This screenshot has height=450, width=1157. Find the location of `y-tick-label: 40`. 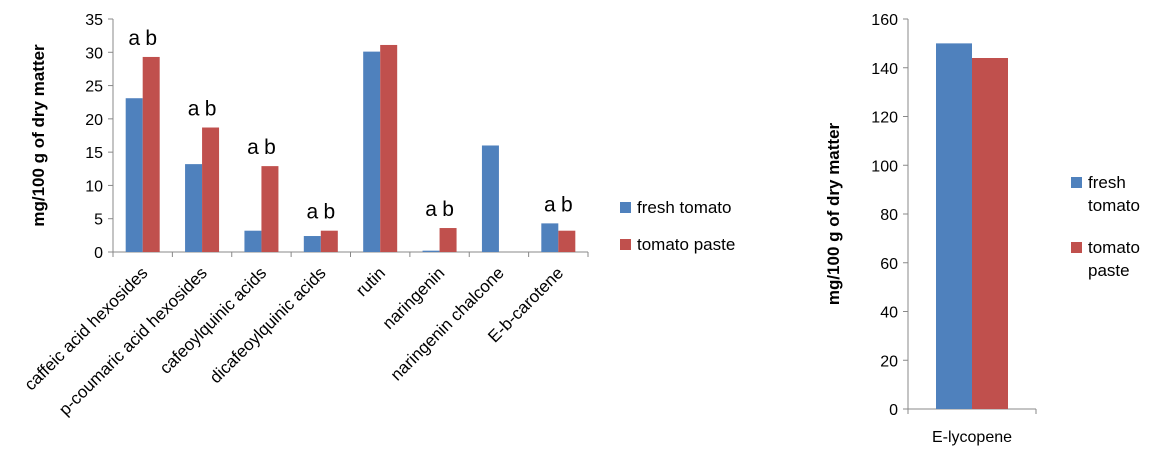

y-tick-label: 40 is located at coordinates (889, 313).